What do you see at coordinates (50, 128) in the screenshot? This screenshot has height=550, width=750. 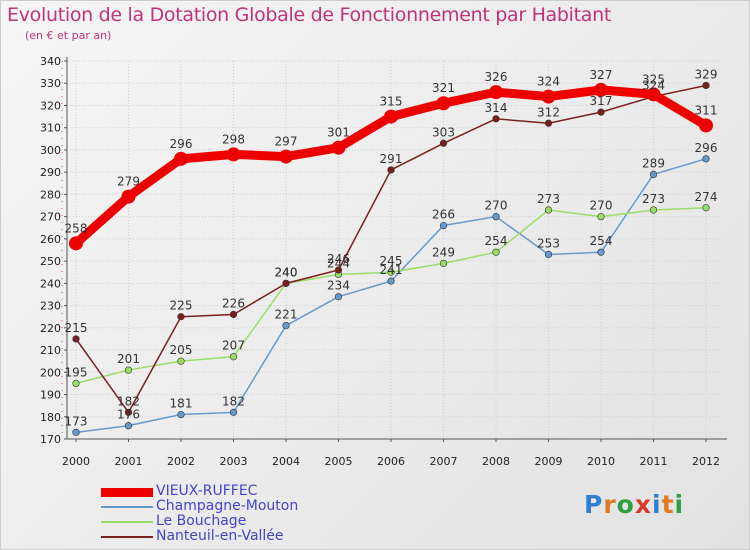 I see `y-tick-label: 310` at bounding box center [50, 128].